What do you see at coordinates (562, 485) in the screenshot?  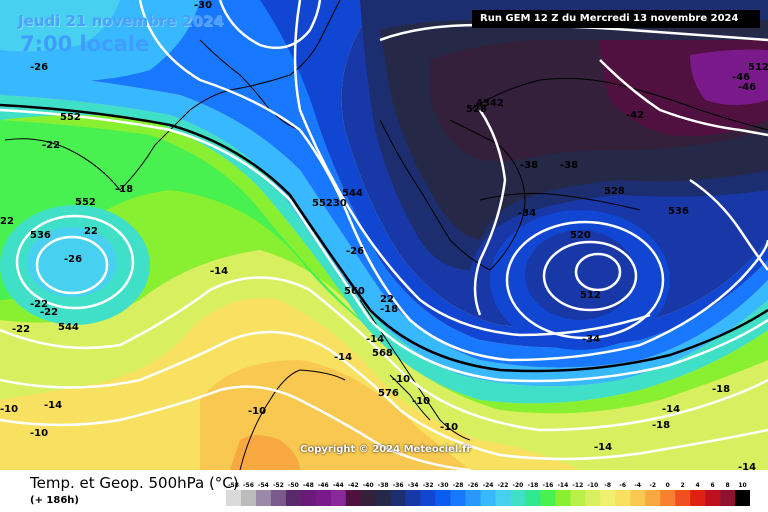 I see `scale-tick-label: -14` at bounding box center [562, 485].